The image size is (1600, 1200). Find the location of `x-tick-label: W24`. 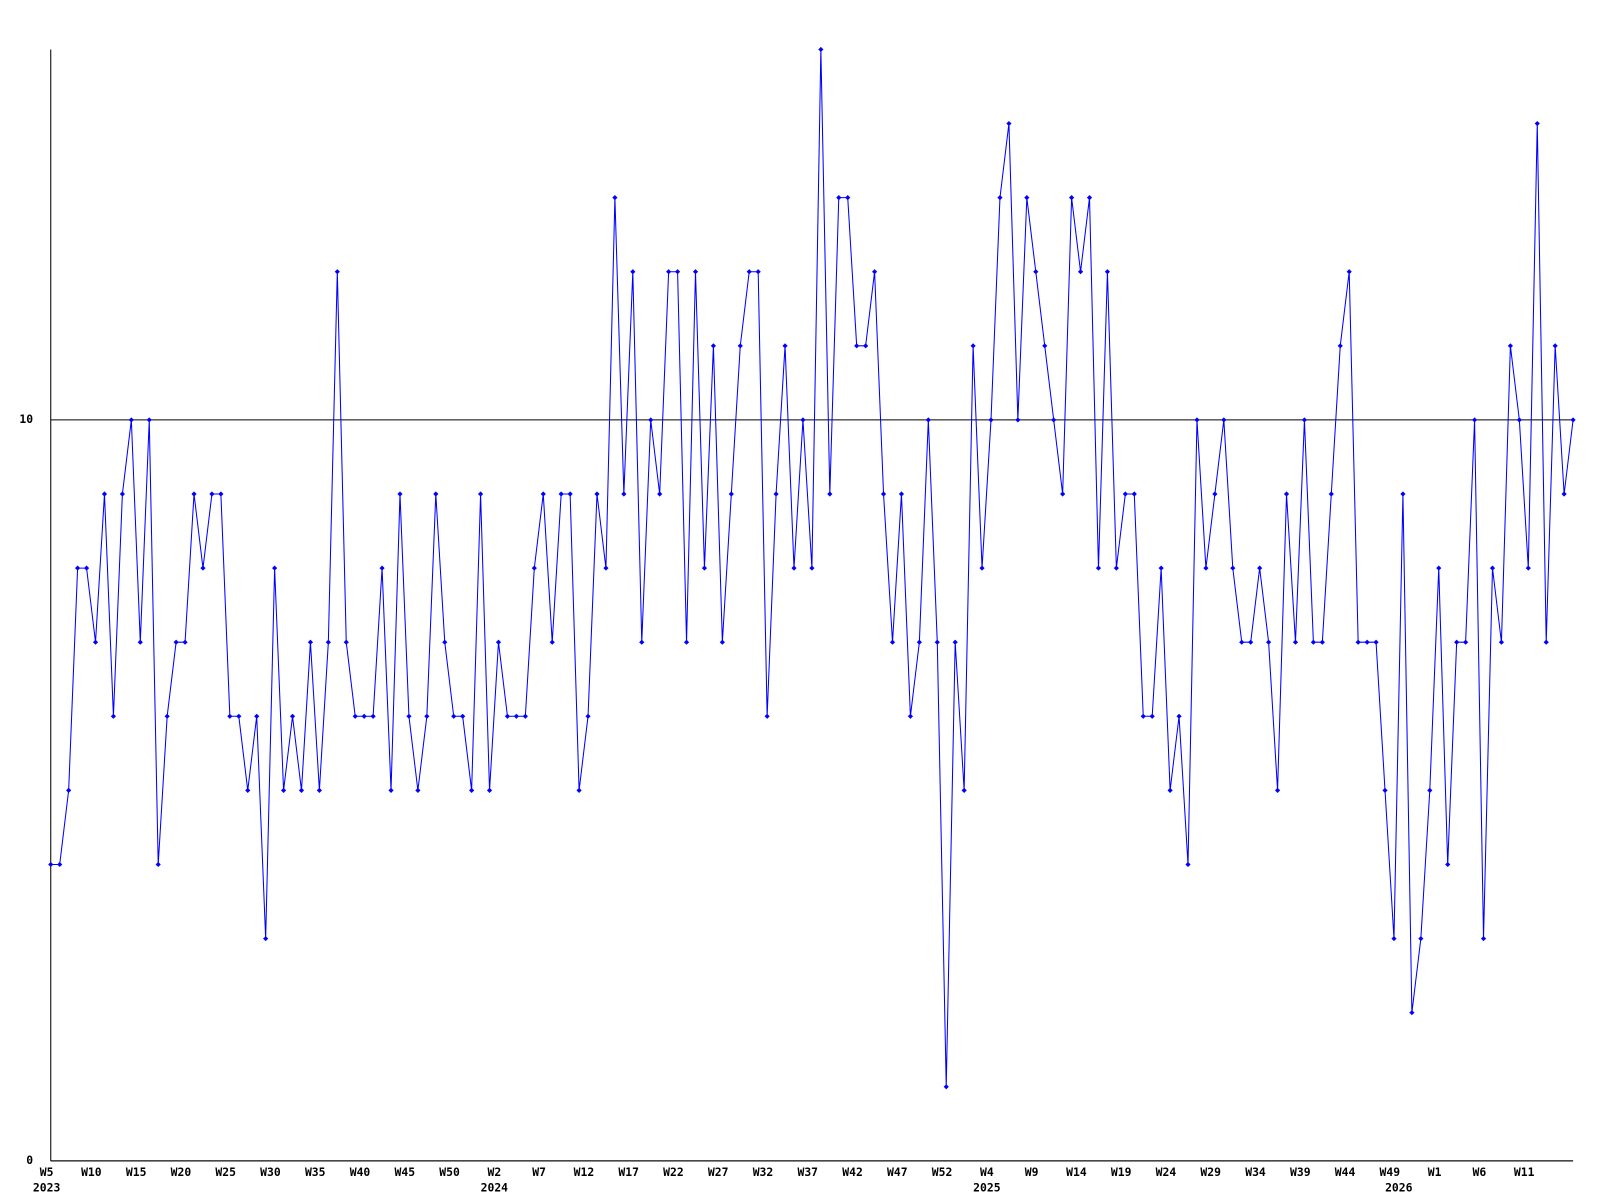

x-tick-label: W24 is located at coordinates (1166, 1172).